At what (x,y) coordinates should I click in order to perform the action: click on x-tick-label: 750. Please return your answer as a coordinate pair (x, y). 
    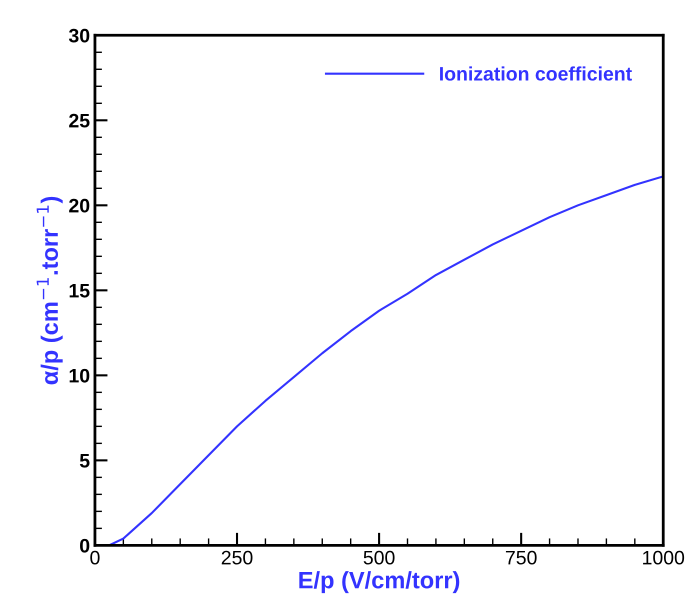
    Looking at the image, I should click on (521, 557).